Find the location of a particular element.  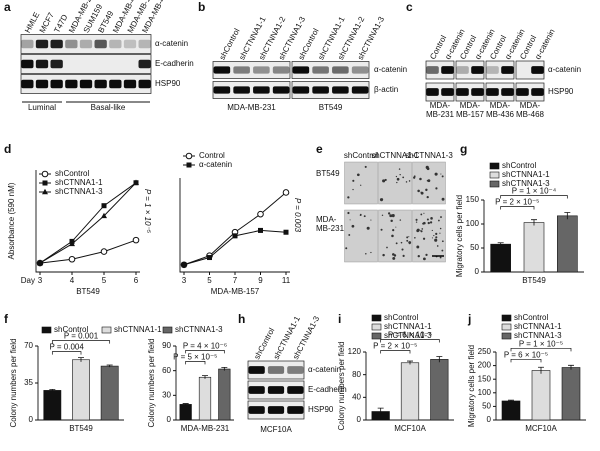

band-label: E-cadherin is located at coordinates (327, 389).